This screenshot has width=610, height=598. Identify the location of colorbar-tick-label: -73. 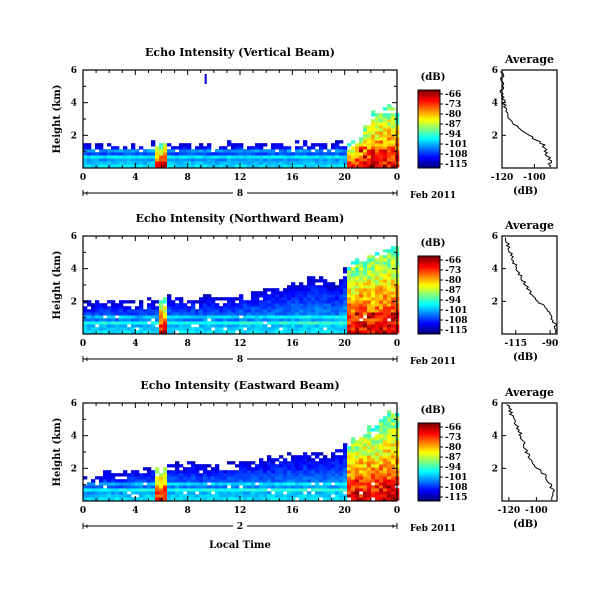
(453, 105).